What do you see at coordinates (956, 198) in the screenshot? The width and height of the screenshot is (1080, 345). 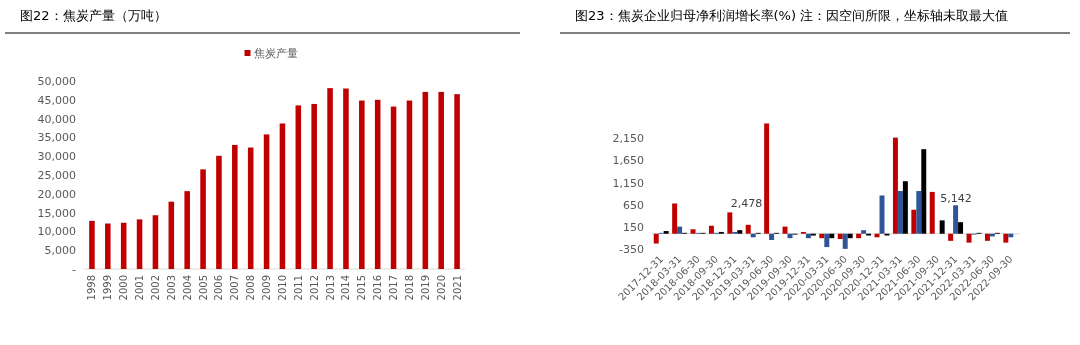 I see `annotation: 5,142` at bounding box center [956, 198].